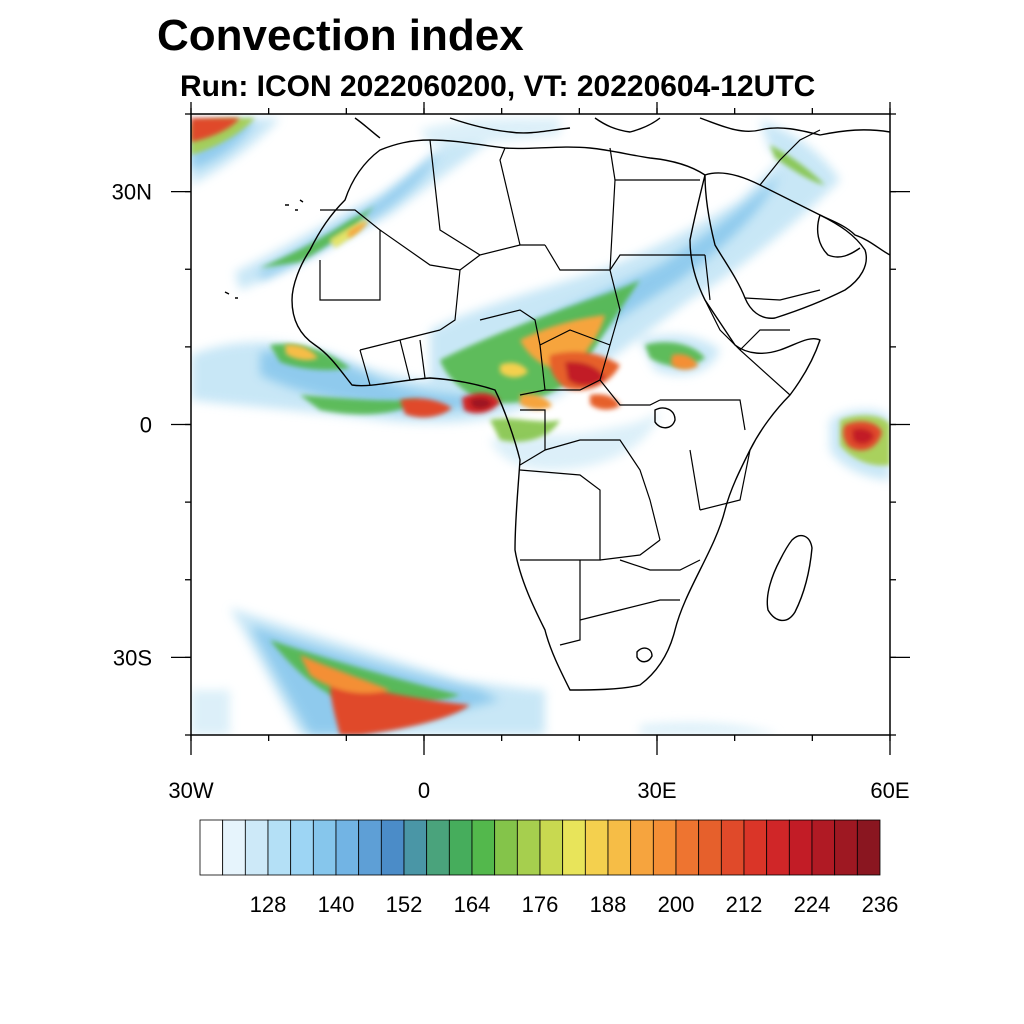 The height and width of the screenshot is (1024, 1024). Describe the element at coordinates (889, 790) in the screenshot. I see `lon-tick-label: 60E` at that location.